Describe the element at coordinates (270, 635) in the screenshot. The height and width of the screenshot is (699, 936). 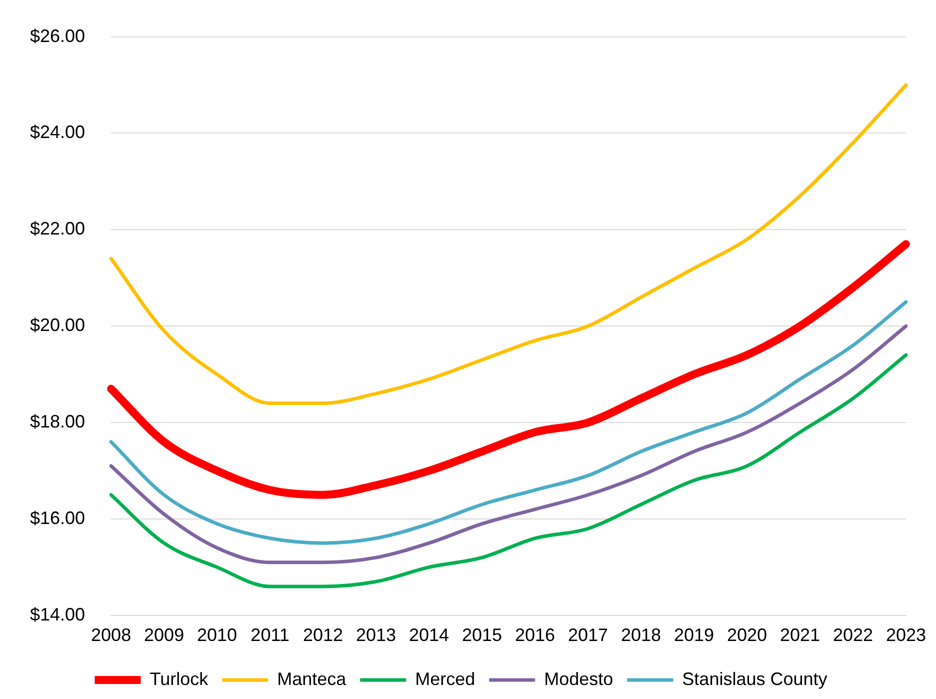
I see `x-tick-label: 2011` at that location.